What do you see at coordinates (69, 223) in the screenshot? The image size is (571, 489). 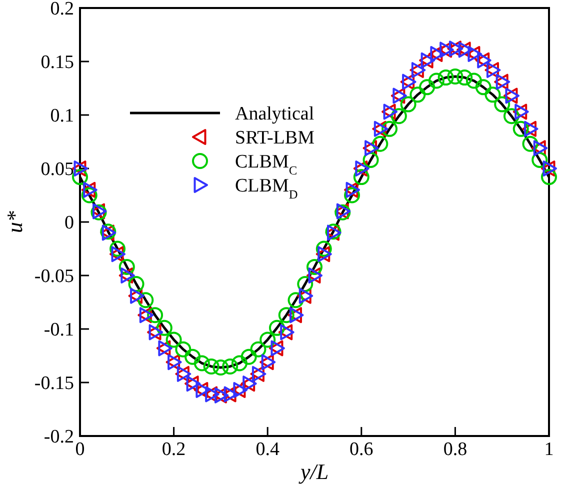 I see `y-tick-label: 0` at bounding box center [69, 223].